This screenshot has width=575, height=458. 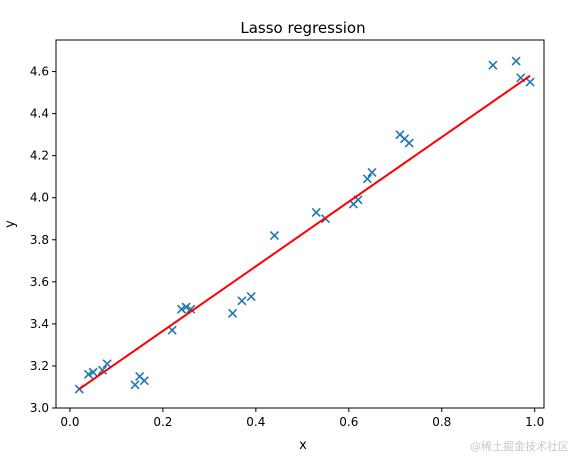 I want to click on x-axis: 0.0 0.2 0.4 0.6 0.8 1.0, so click(x=302, y=418).